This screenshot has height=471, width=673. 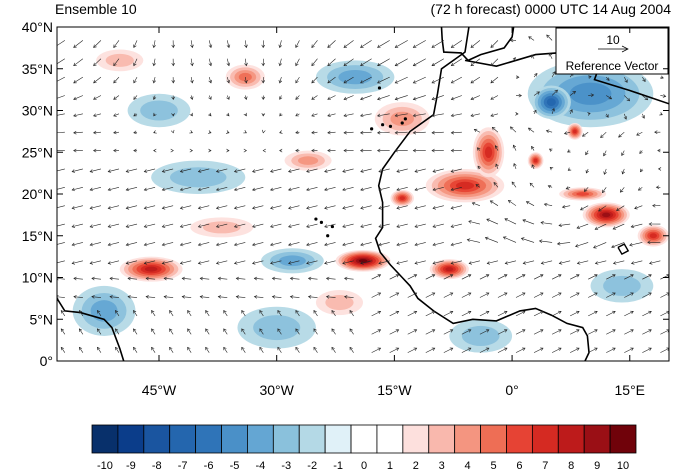 I want to click on blue-anomaly-contour, so click(x=590, y=93).